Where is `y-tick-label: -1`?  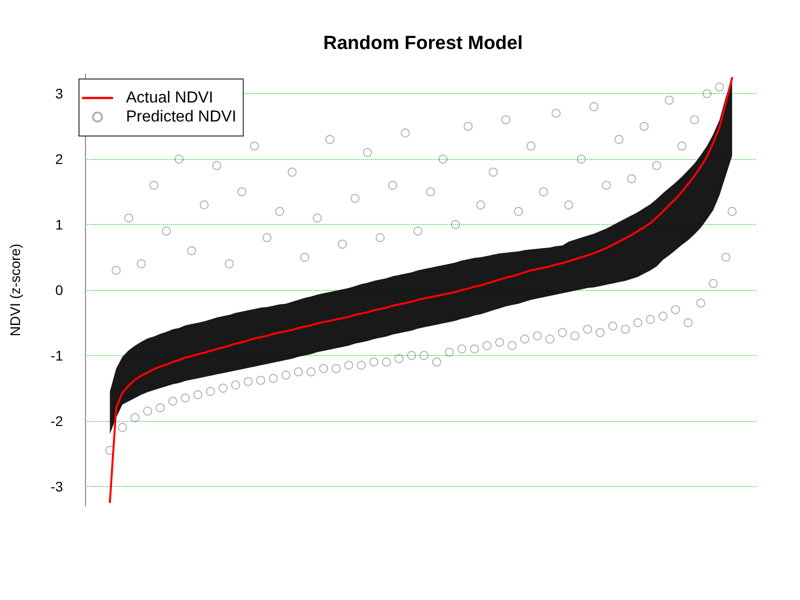 y-tick-label: -1 is located at coordinates (57, 355).